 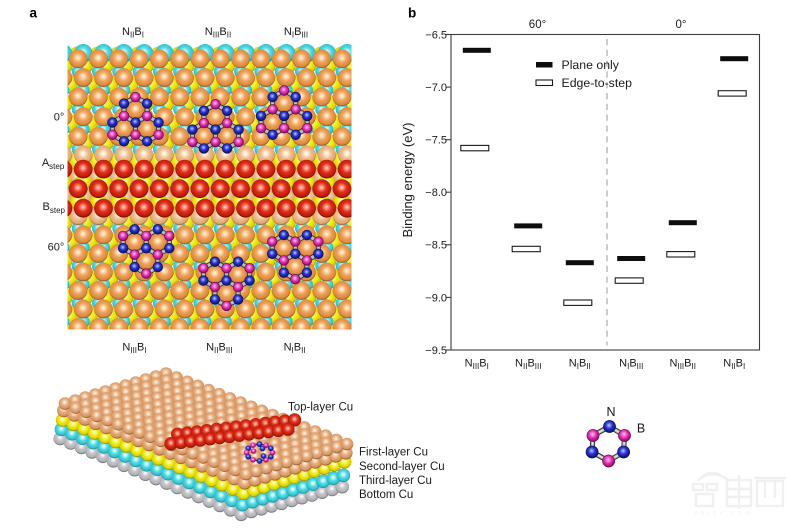 I want to click on svg-text: −9.5, so click(x=436, y=351).